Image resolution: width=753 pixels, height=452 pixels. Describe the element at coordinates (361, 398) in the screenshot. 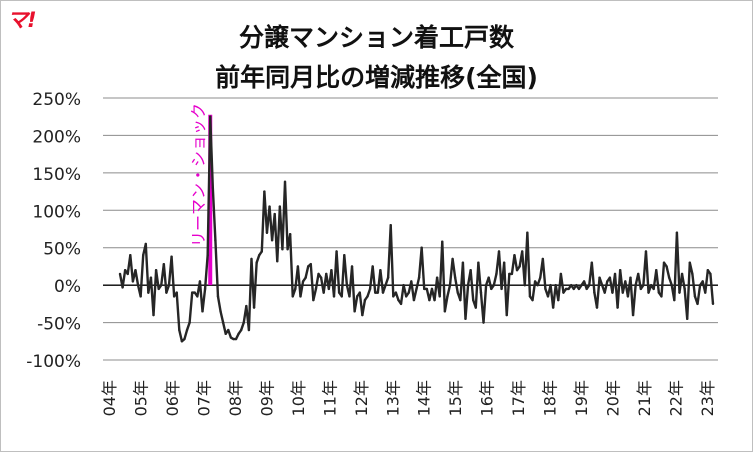

I see `x-tick-label: 12年` at that location.